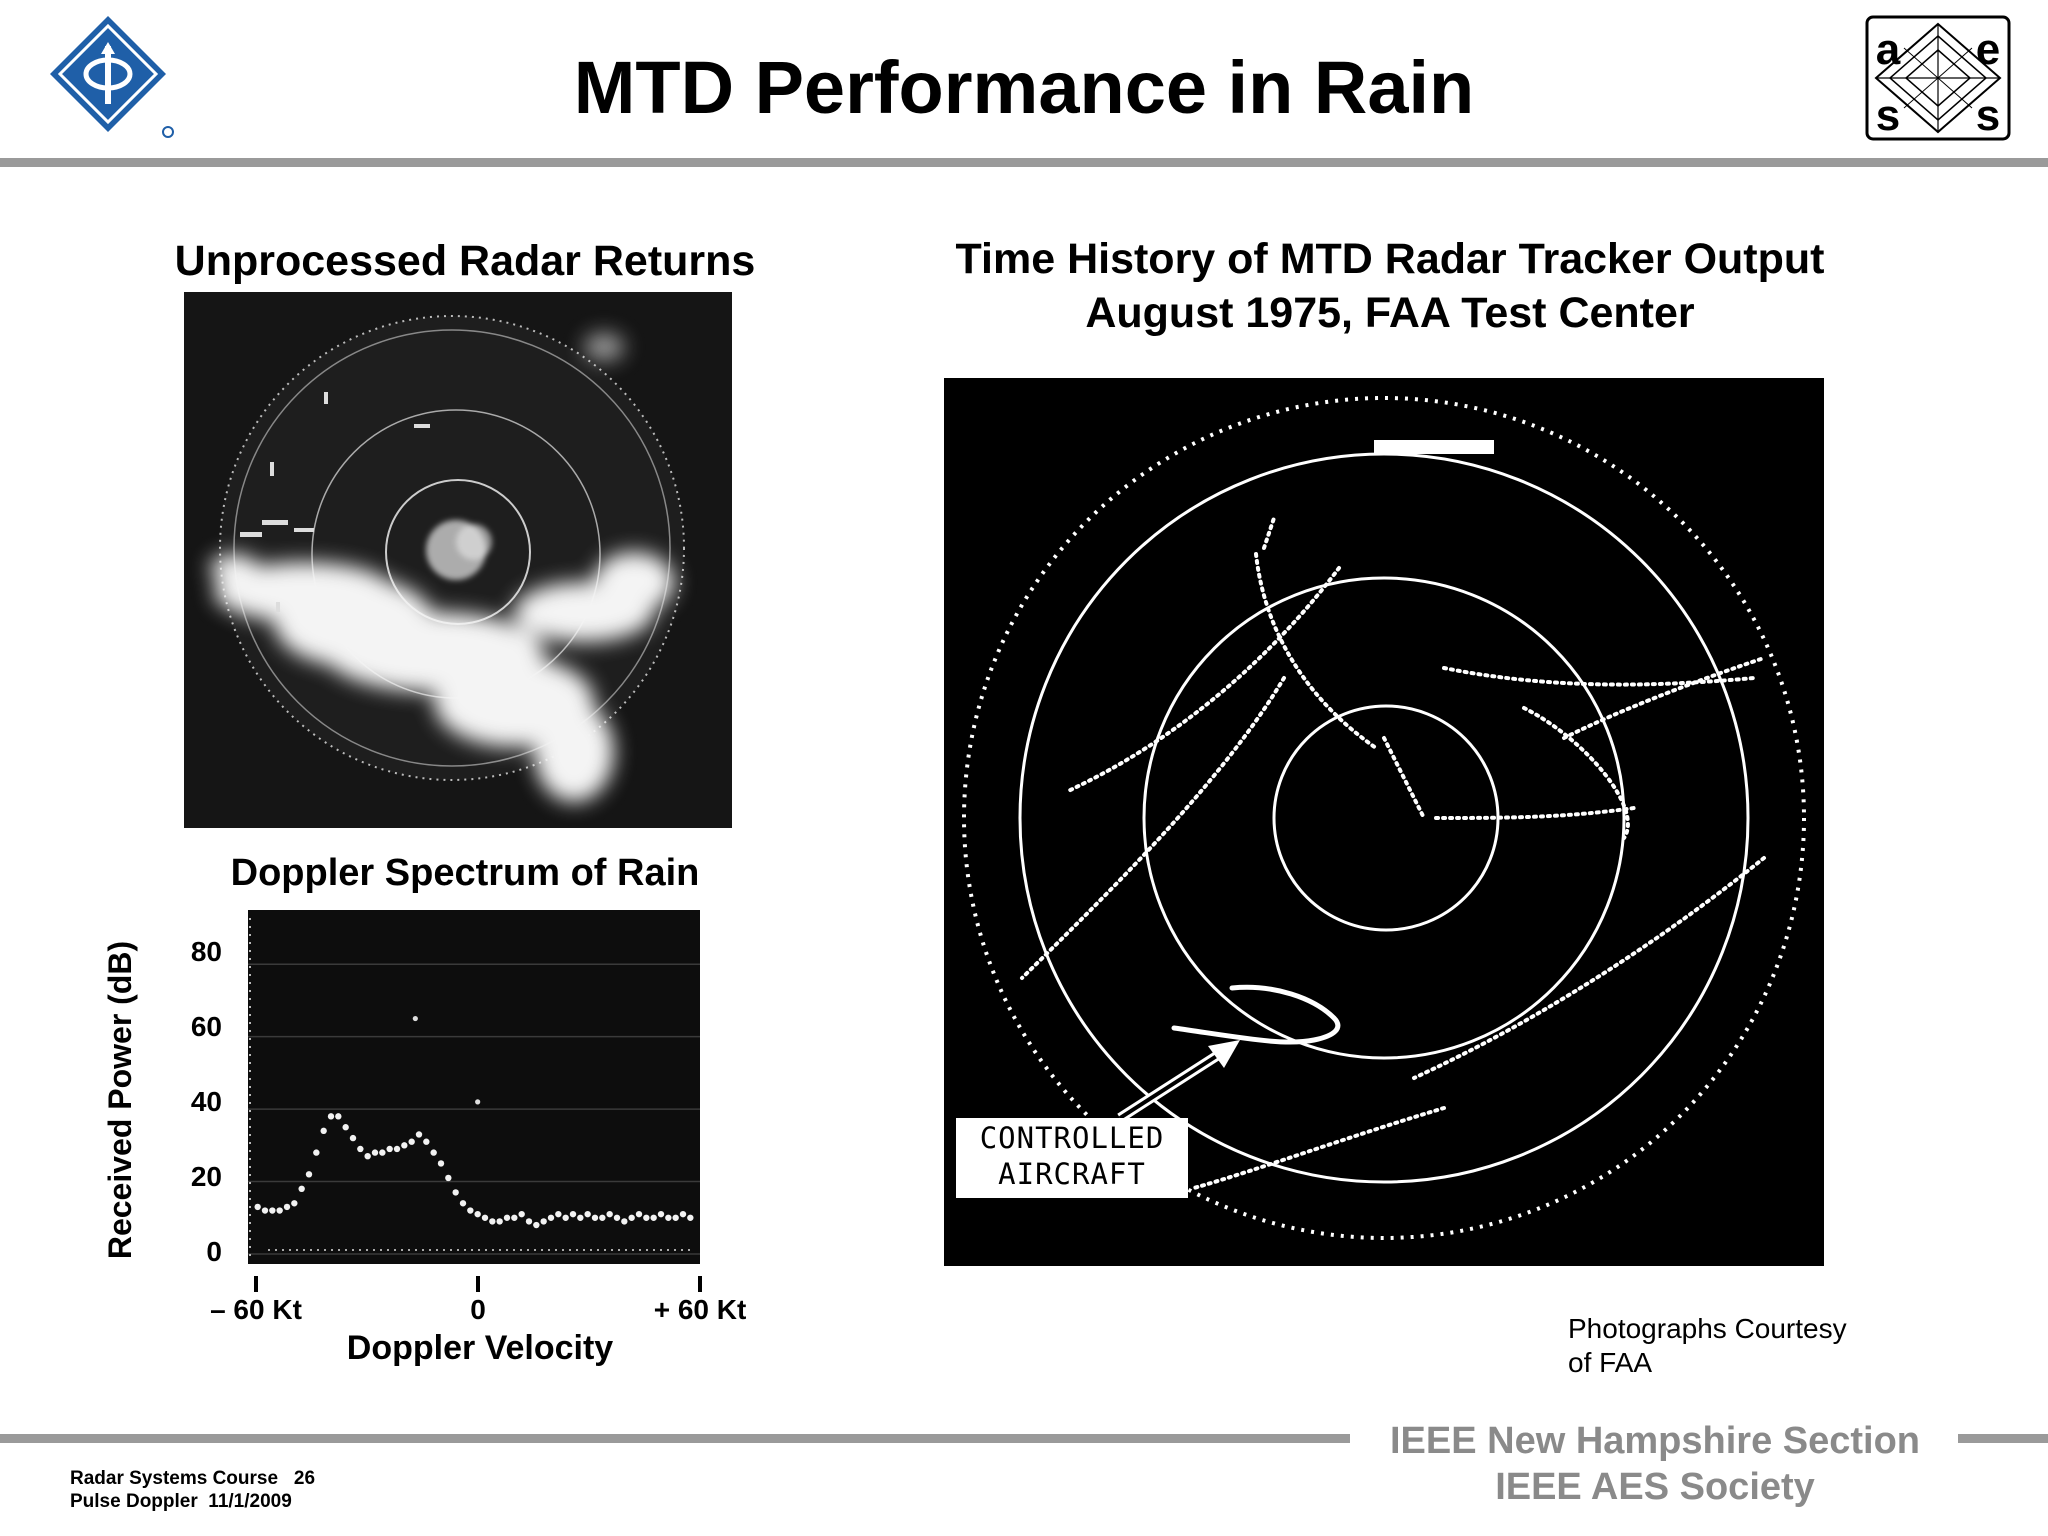 This screenshot has width=2048, height=1536. I want to click on photo-credit-line2: of FAA, so click(1610, 1362).